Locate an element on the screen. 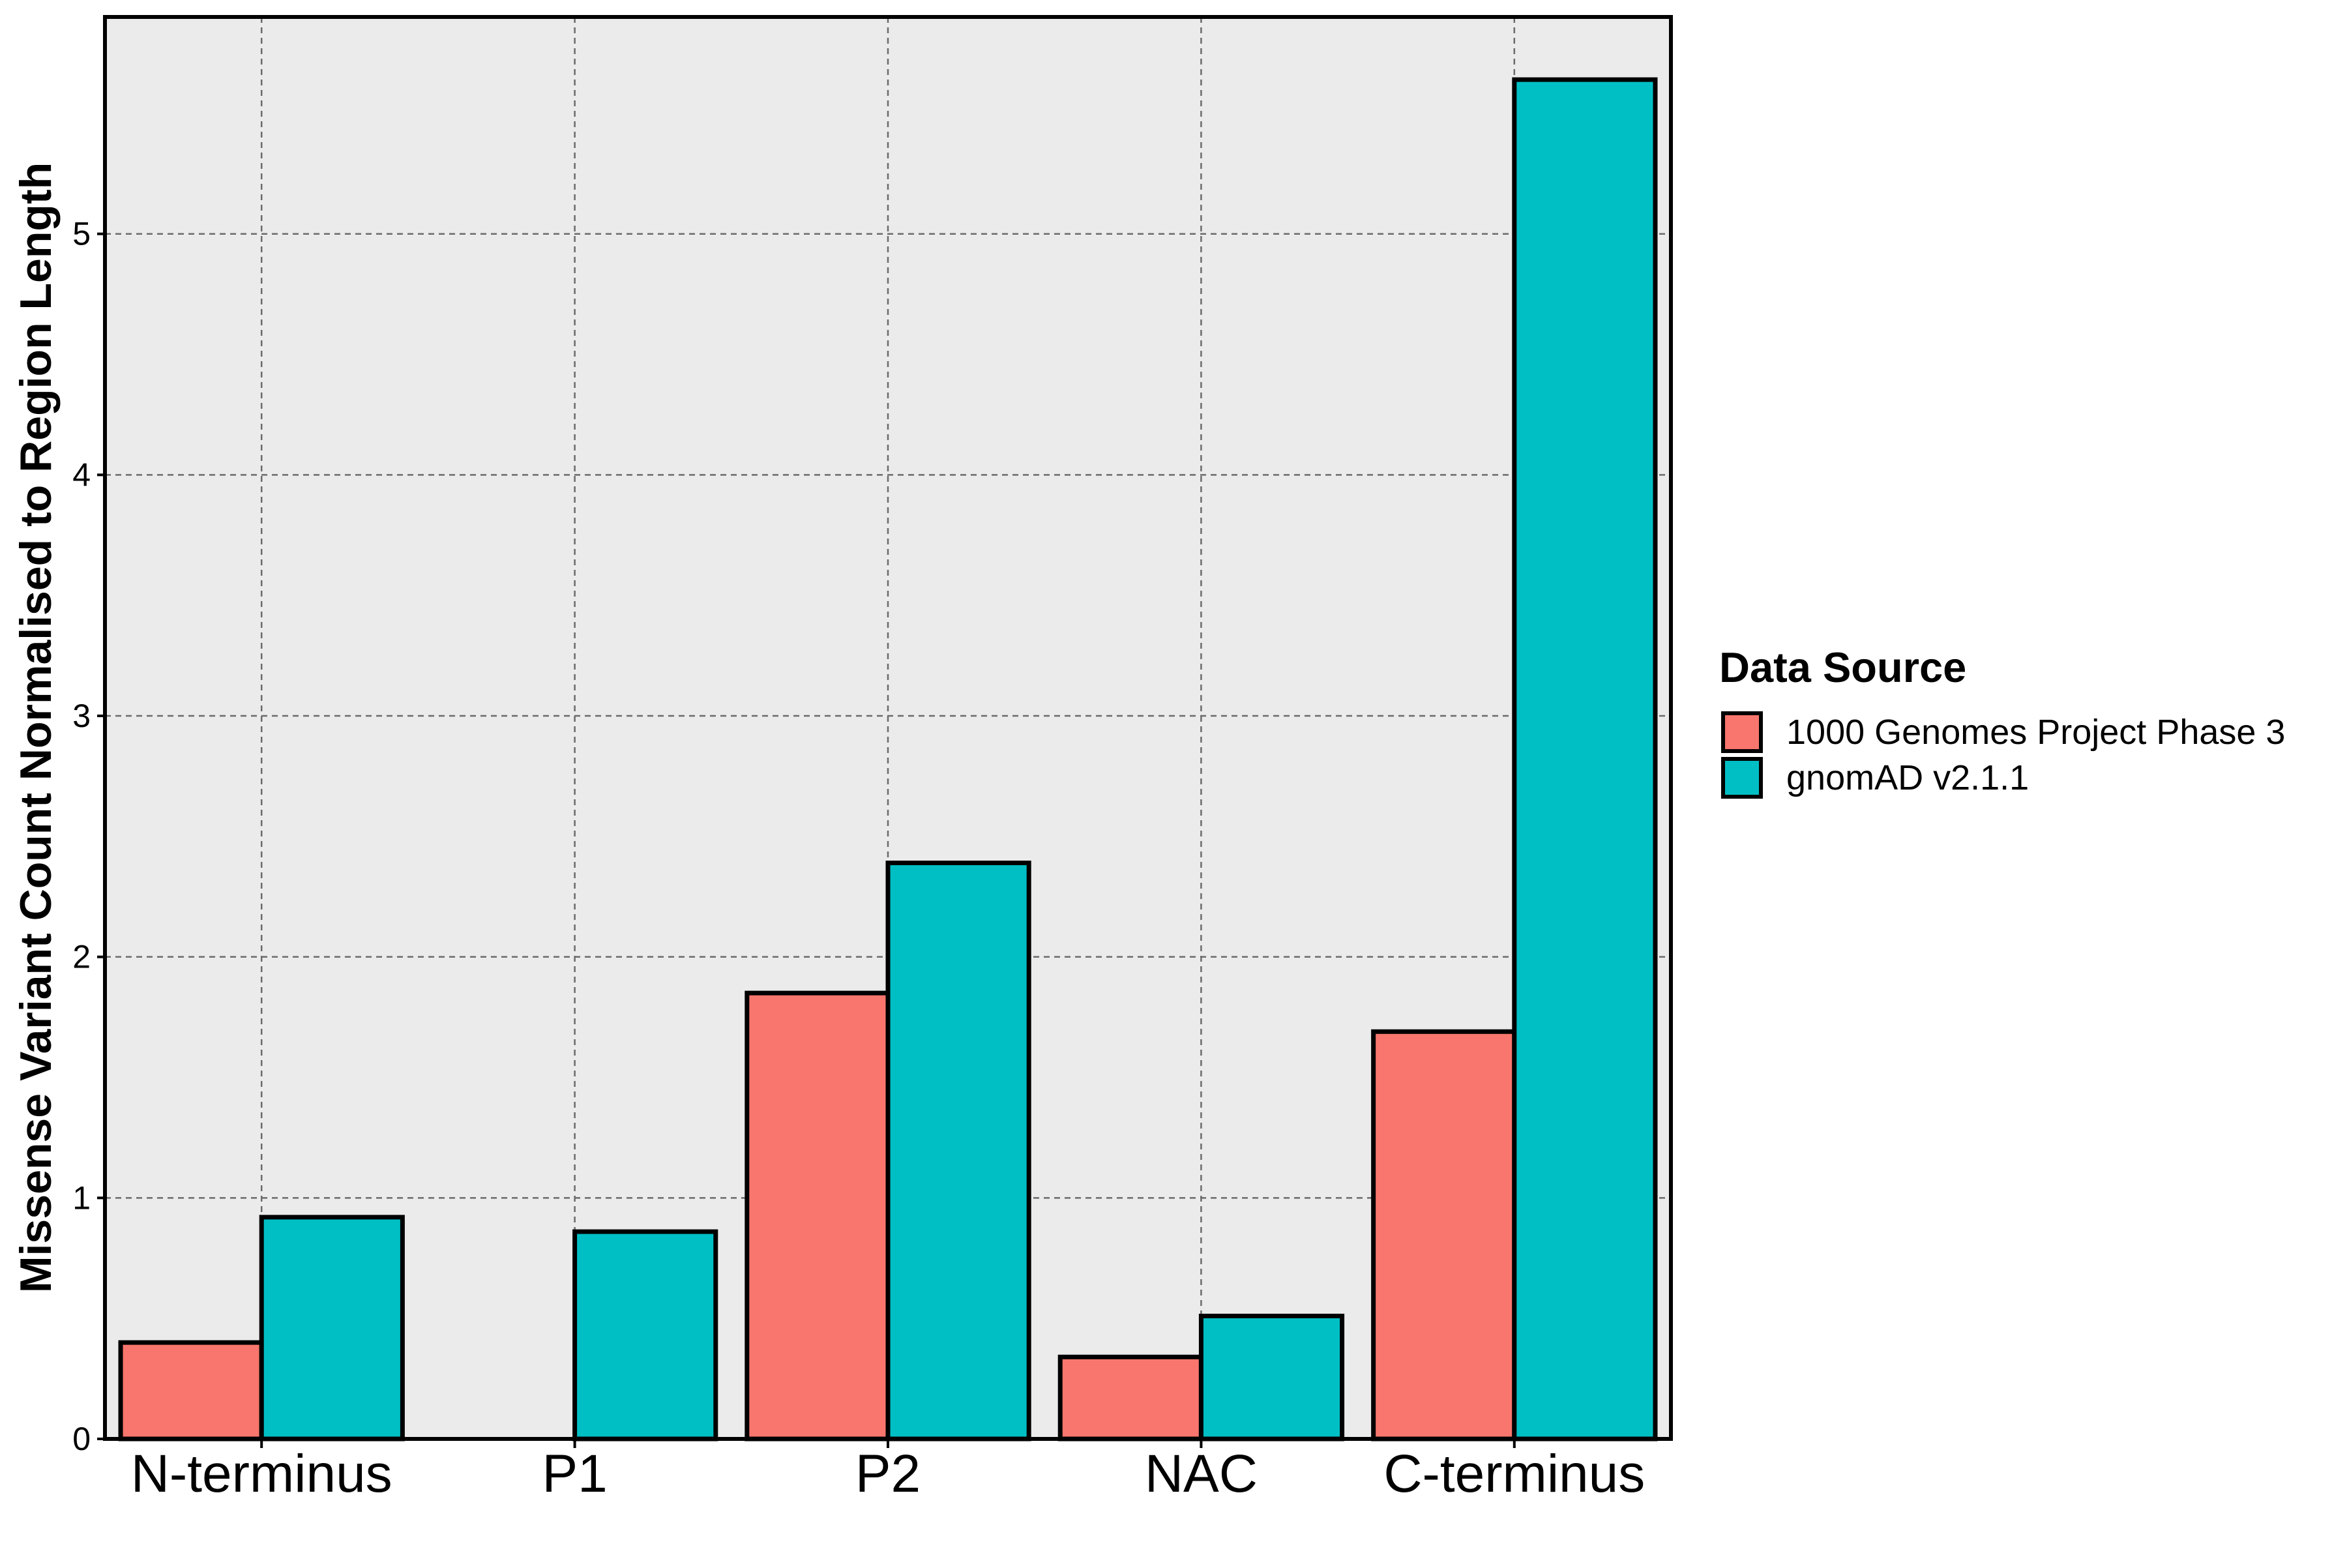  legend-title: Data Source is located at coordinates (1842, 667).